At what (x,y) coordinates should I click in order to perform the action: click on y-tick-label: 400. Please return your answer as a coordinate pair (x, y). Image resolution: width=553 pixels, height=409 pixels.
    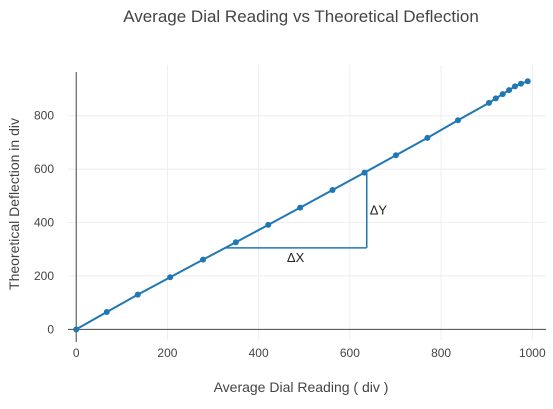
    Looking at the image, I should click on (44, 223).